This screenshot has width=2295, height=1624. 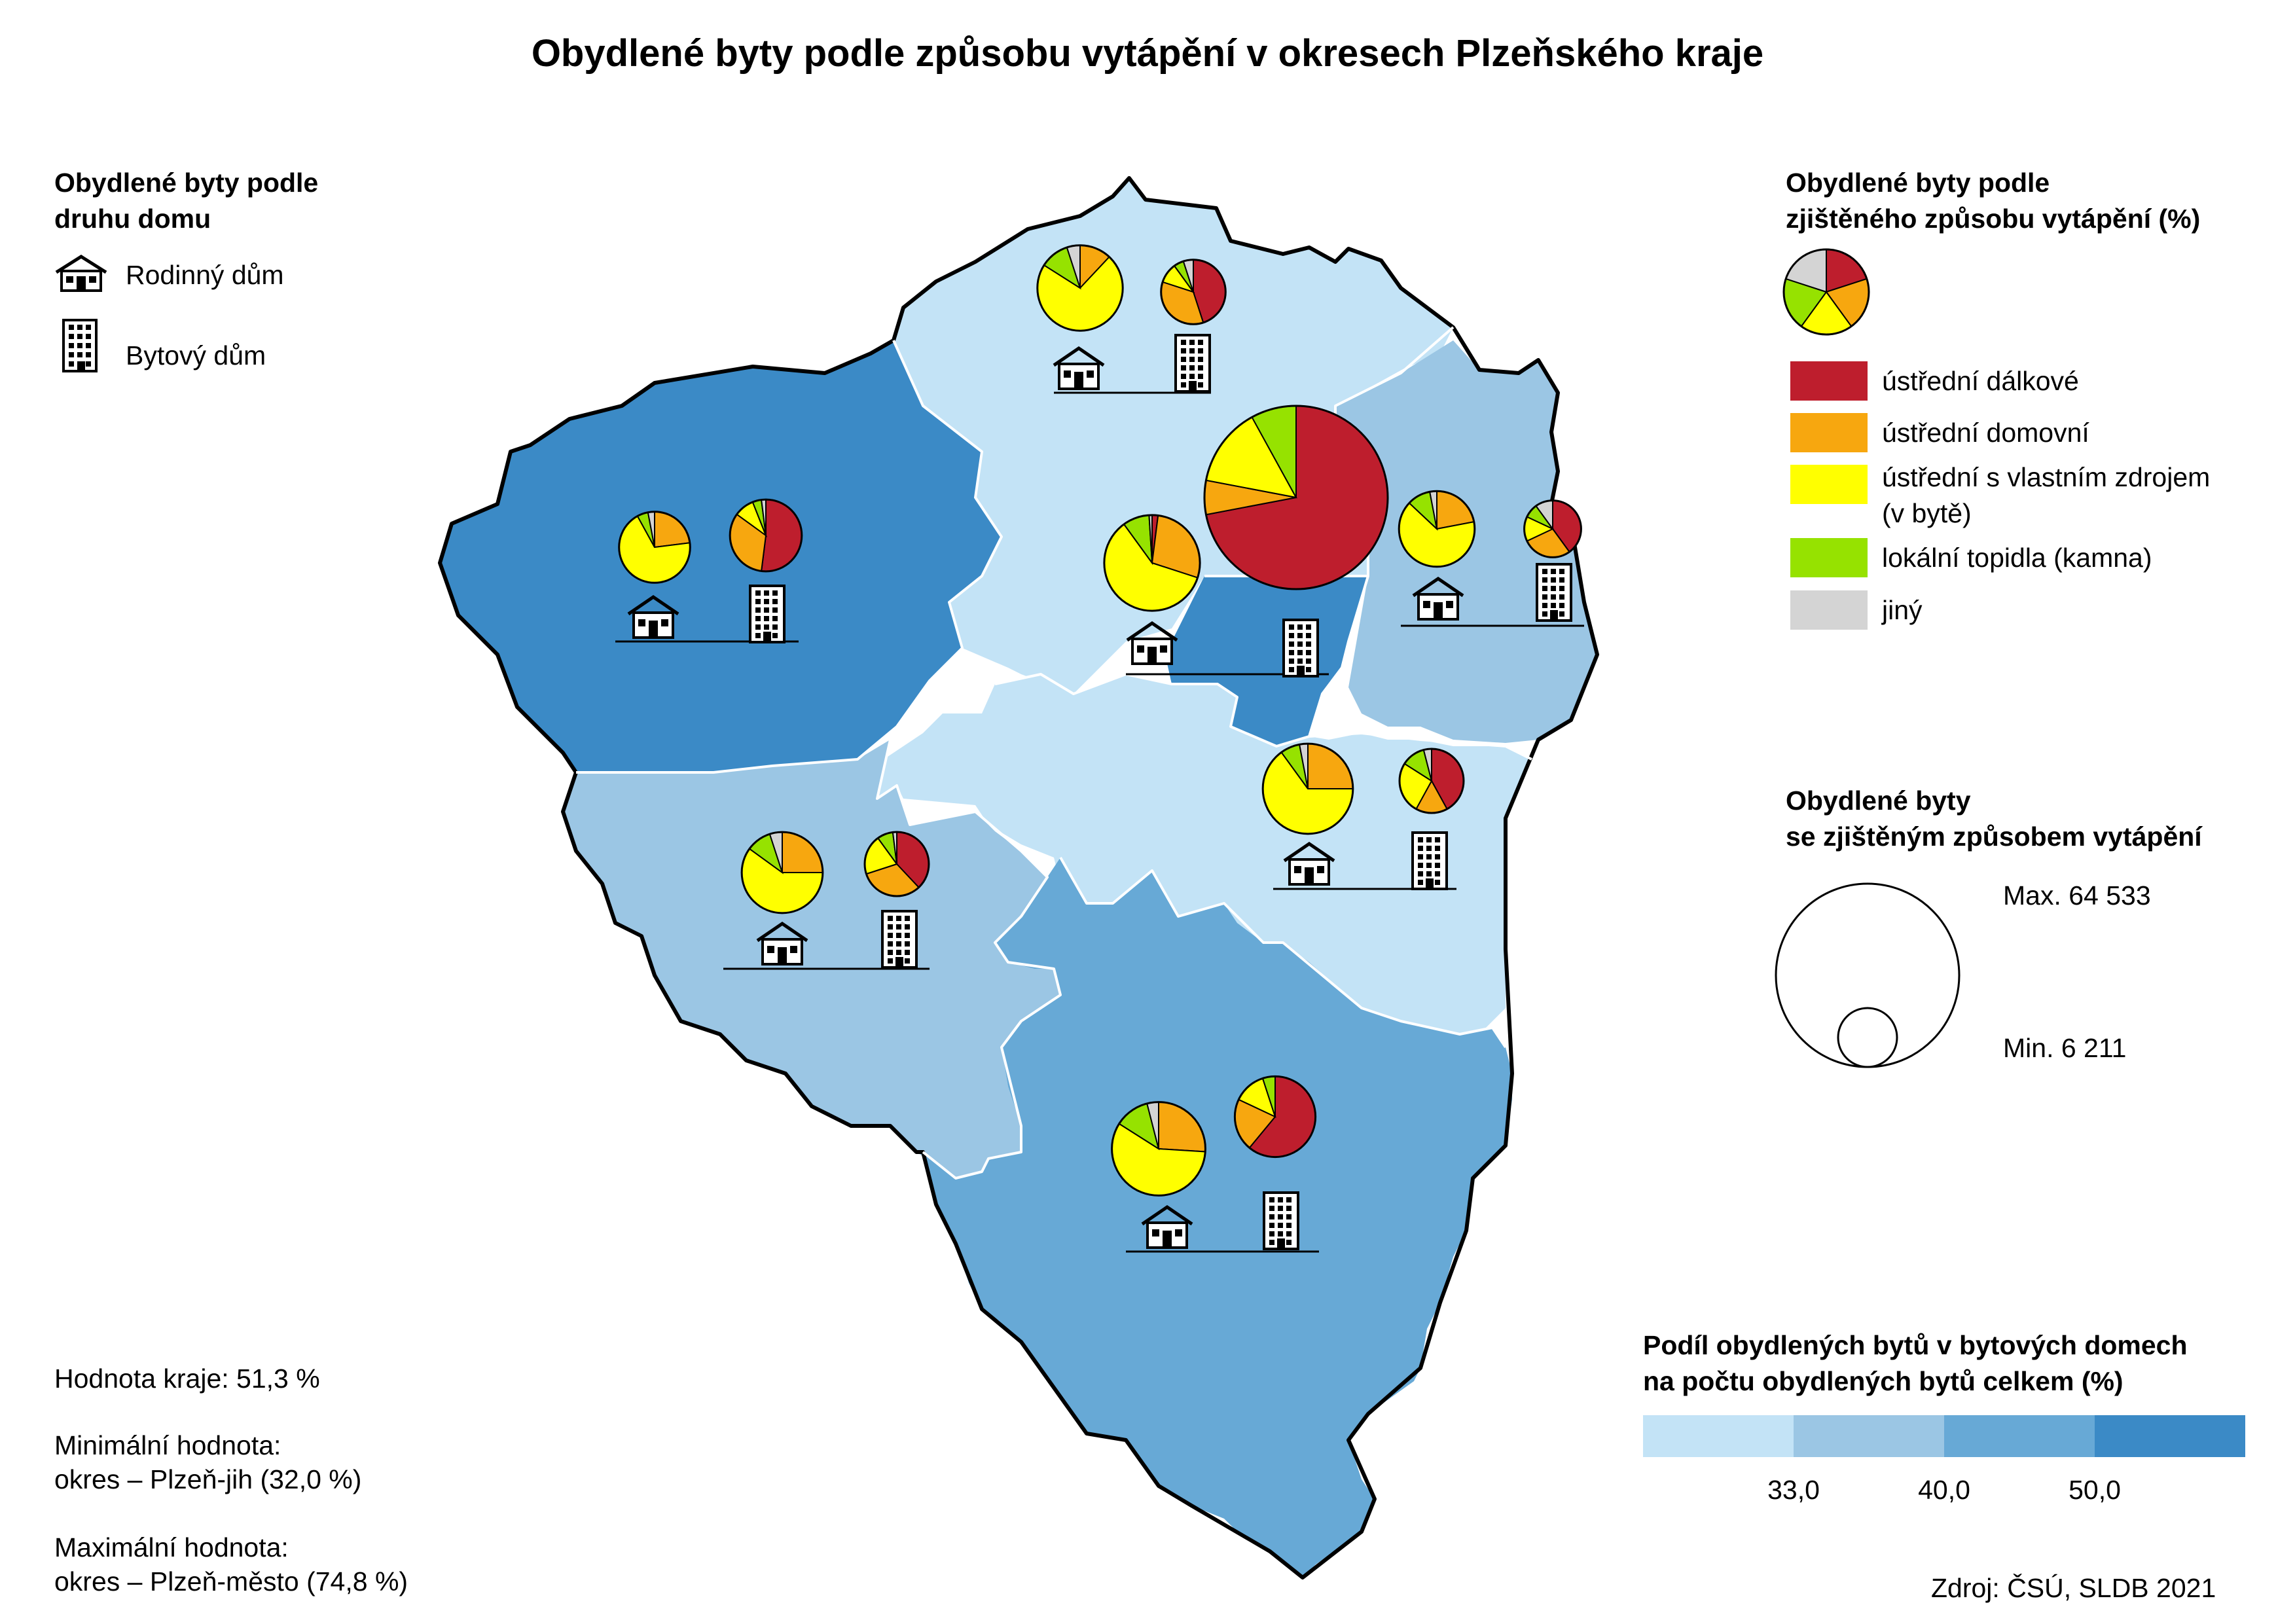 I want to click on label-jiny: jiný, so click(x=1903, y=610).